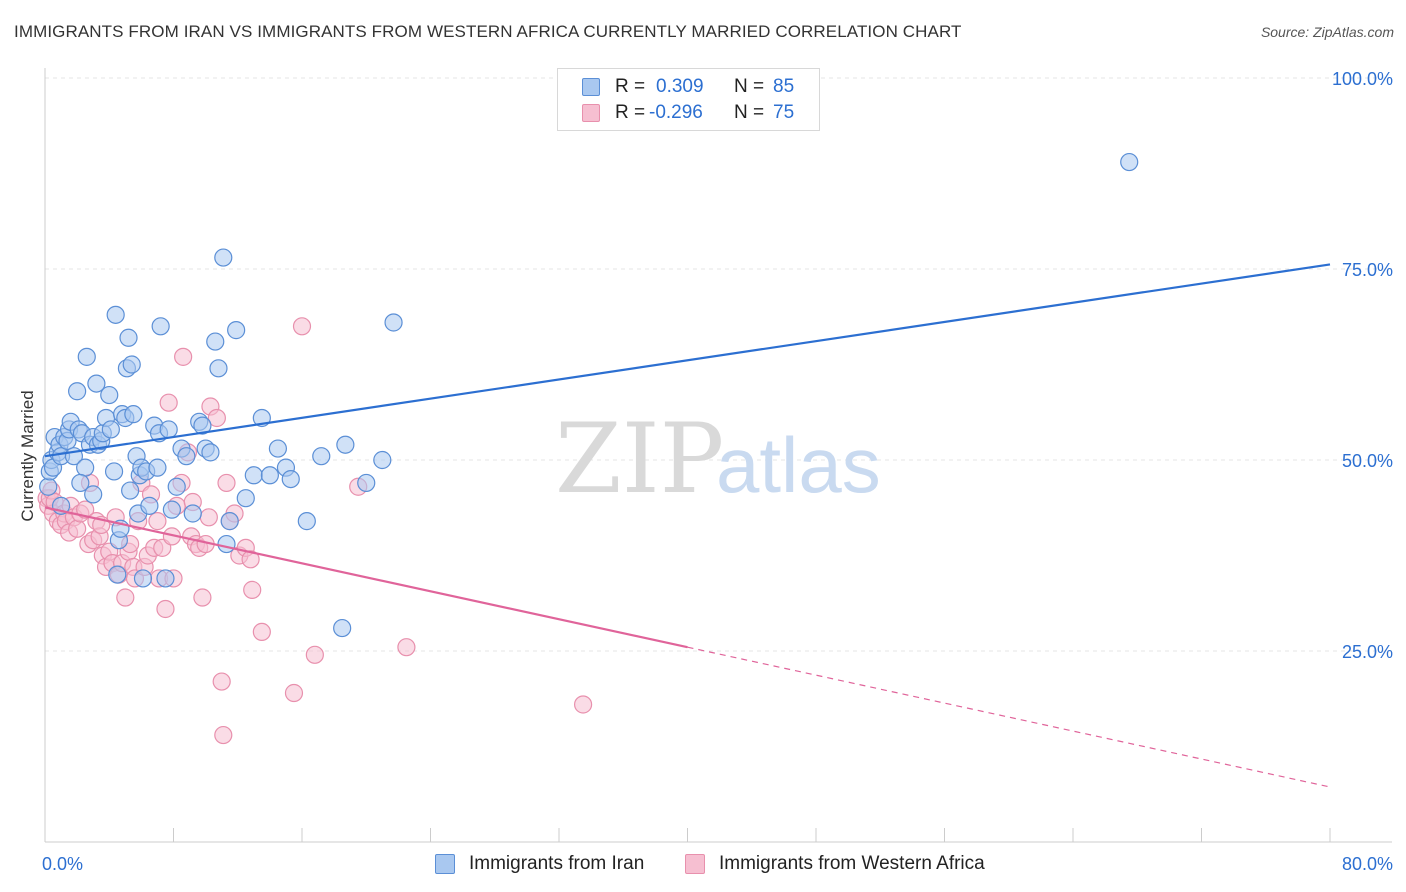 This screenshot has width=1406, height=892. I want to click on legend-n-value: 85, so click(784, 86).